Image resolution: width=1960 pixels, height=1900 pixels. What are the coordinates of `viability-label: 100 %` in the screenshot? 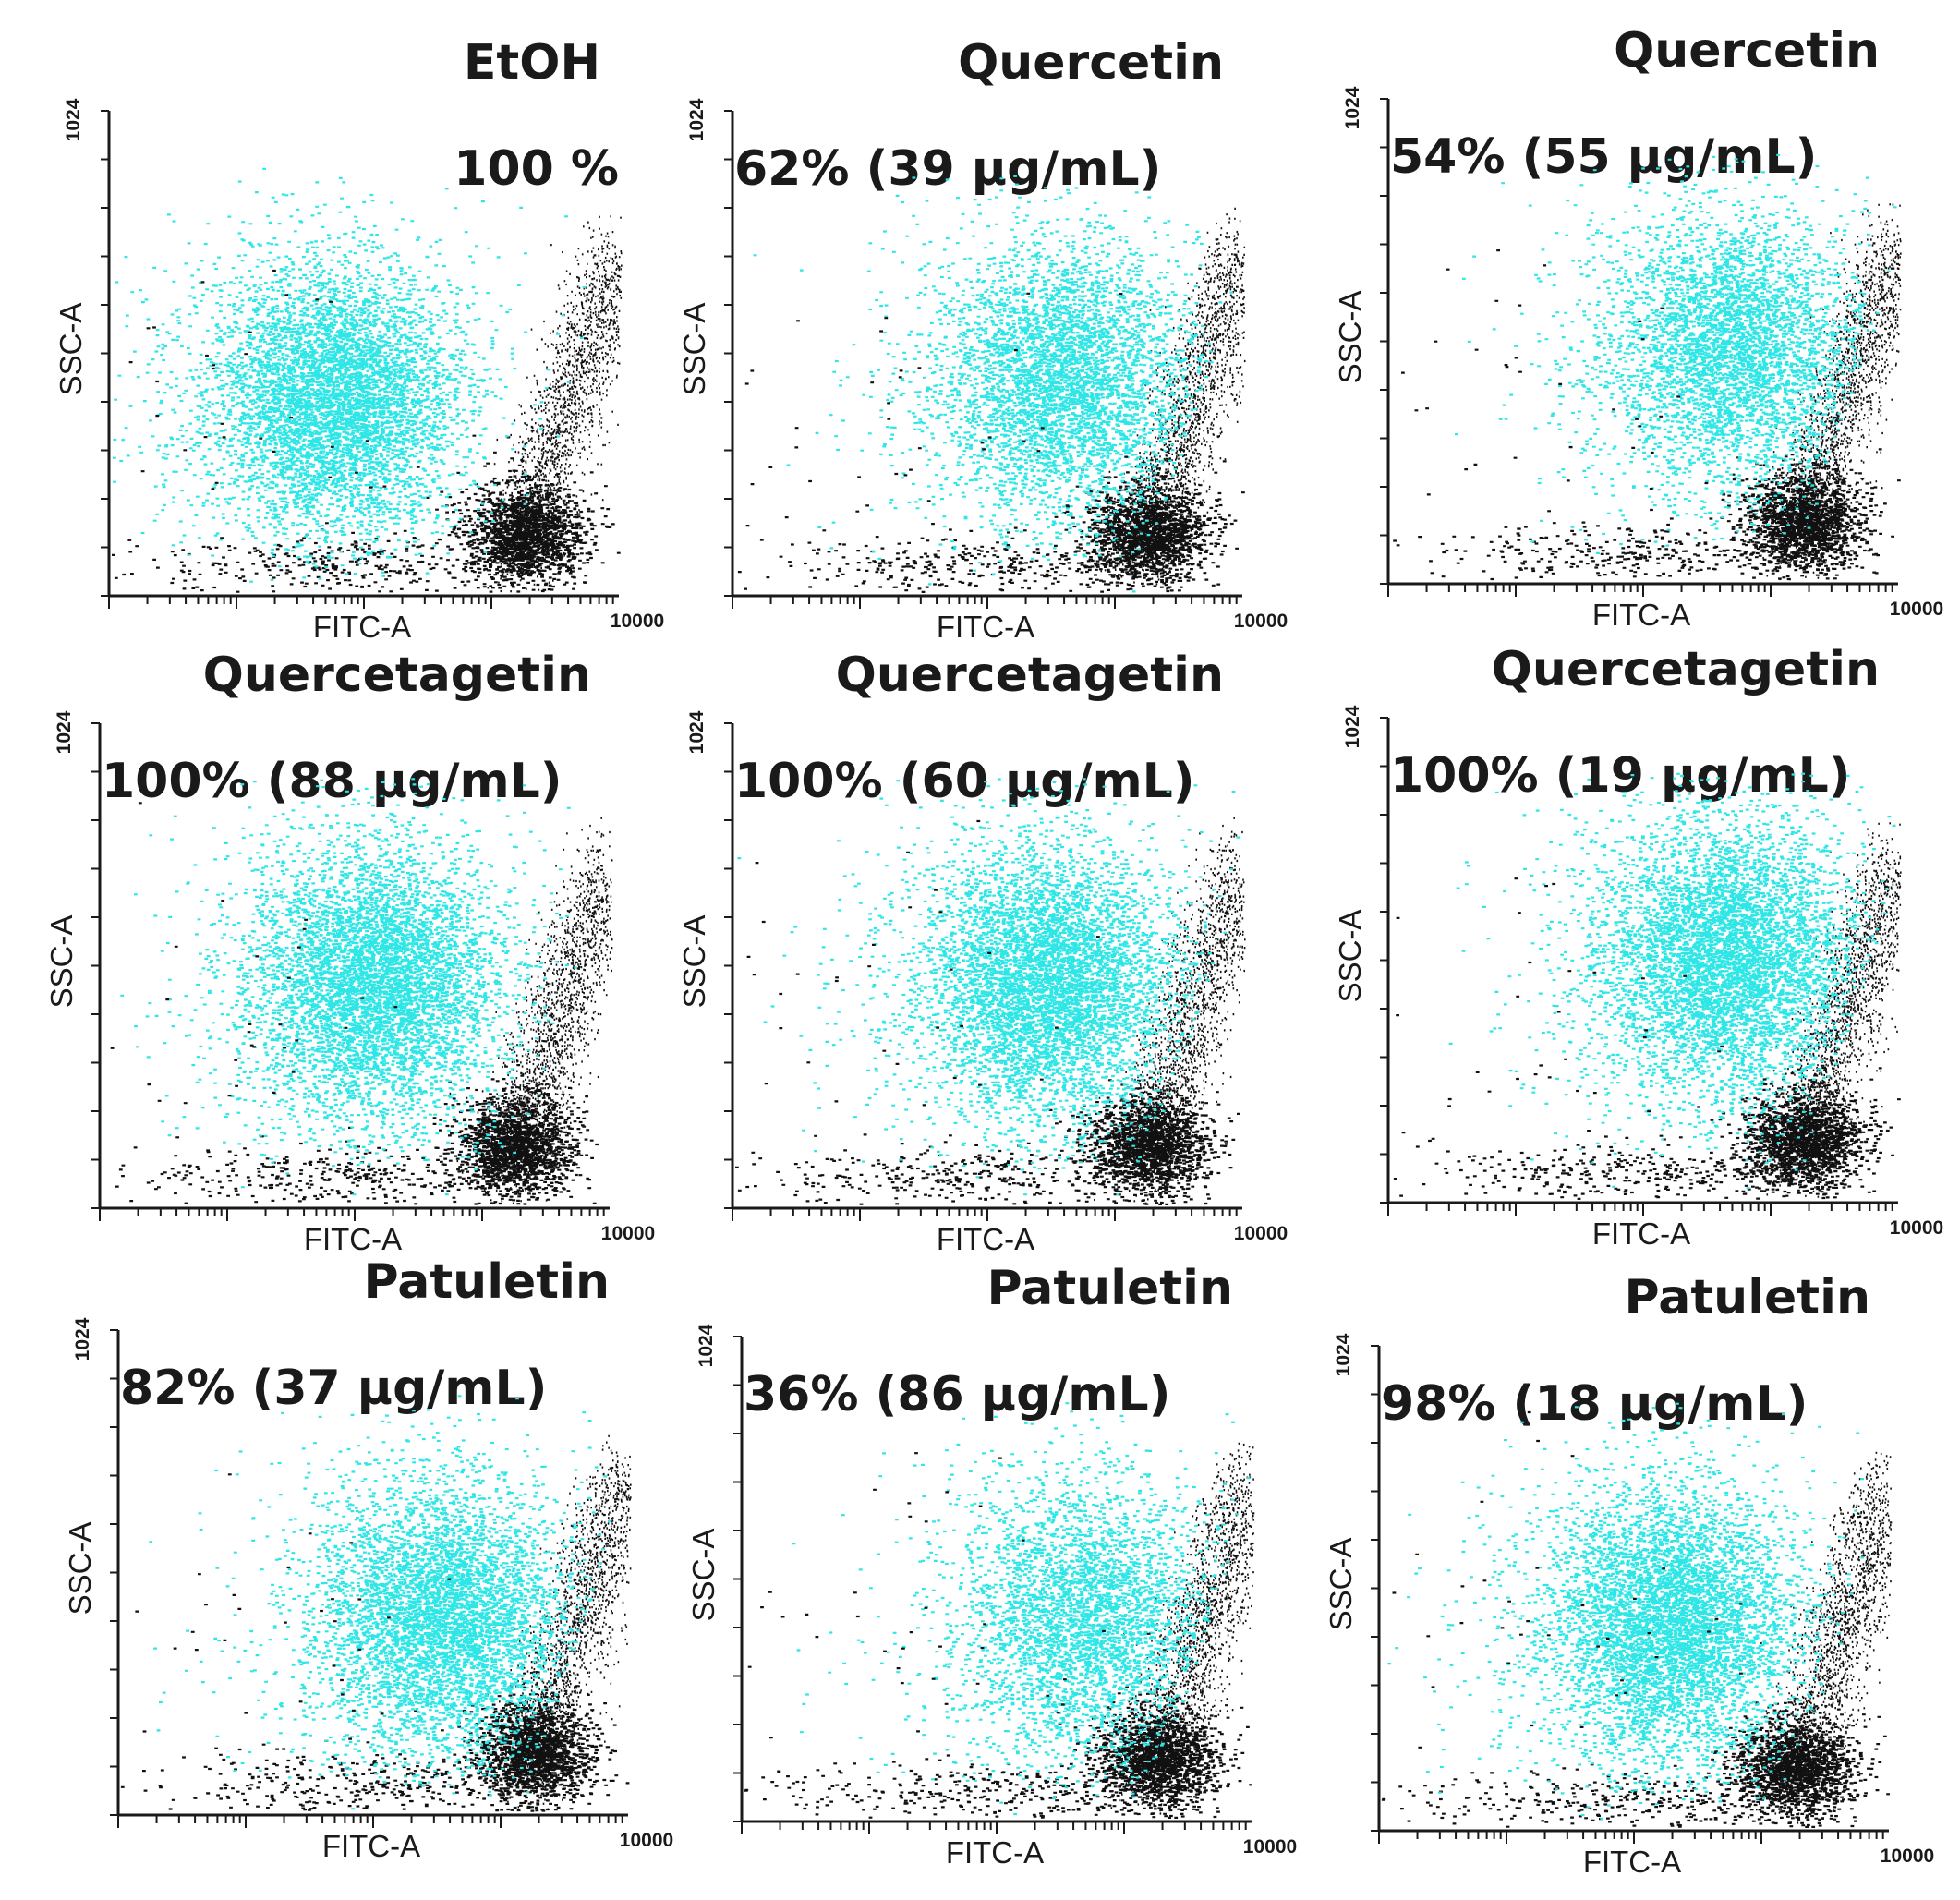 It's located at (536, 169).